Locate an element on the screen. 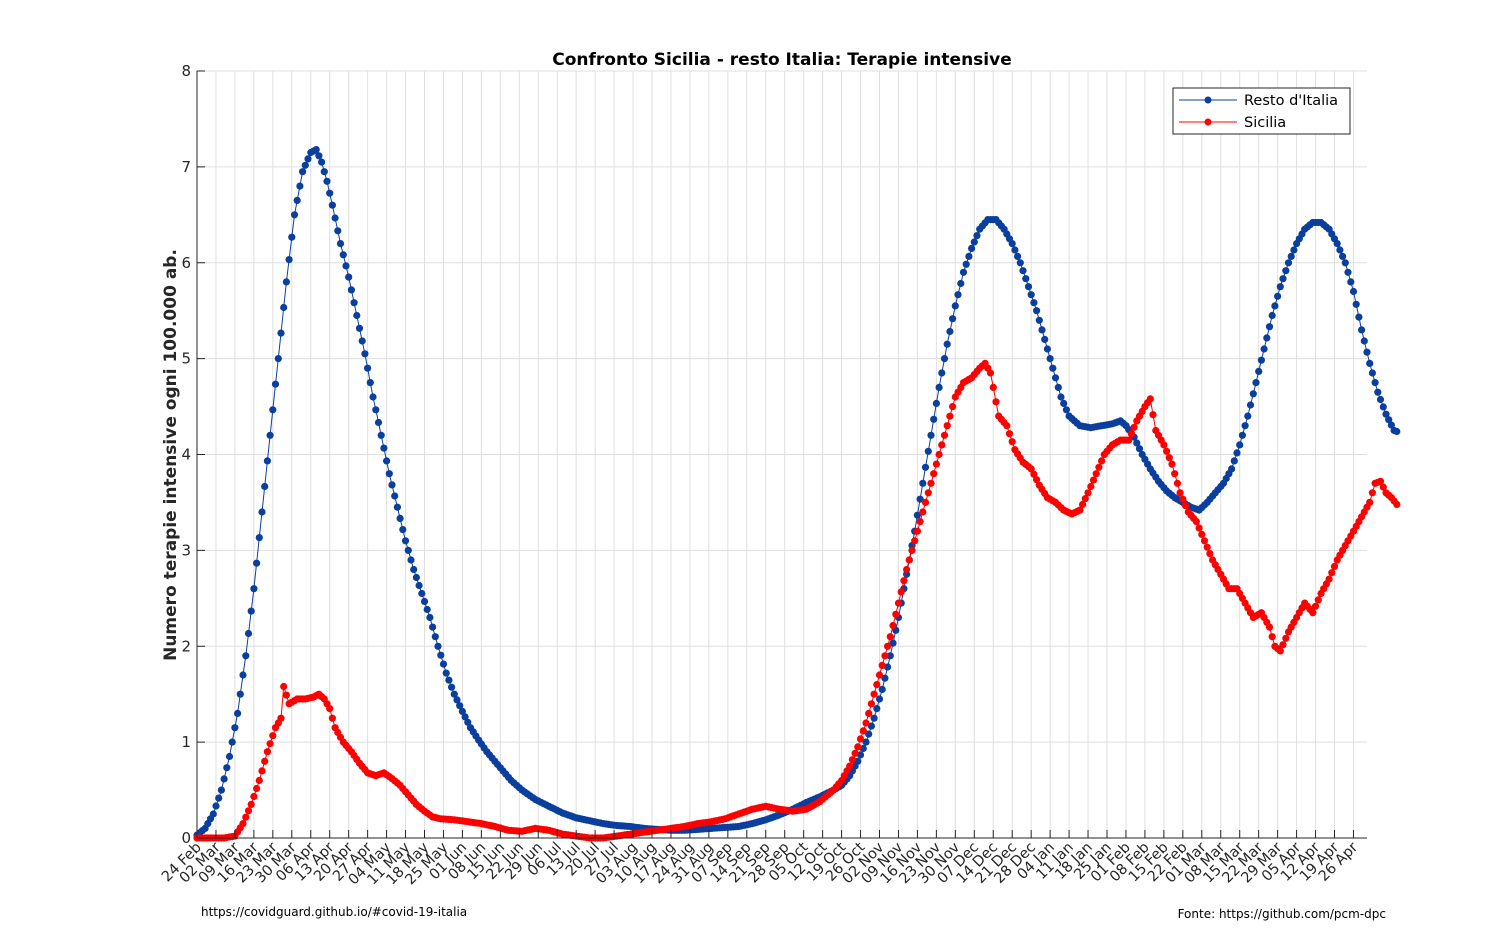 The image size is (1511, 942). y-tick-label: 8 is located at coordinates (186, 71).